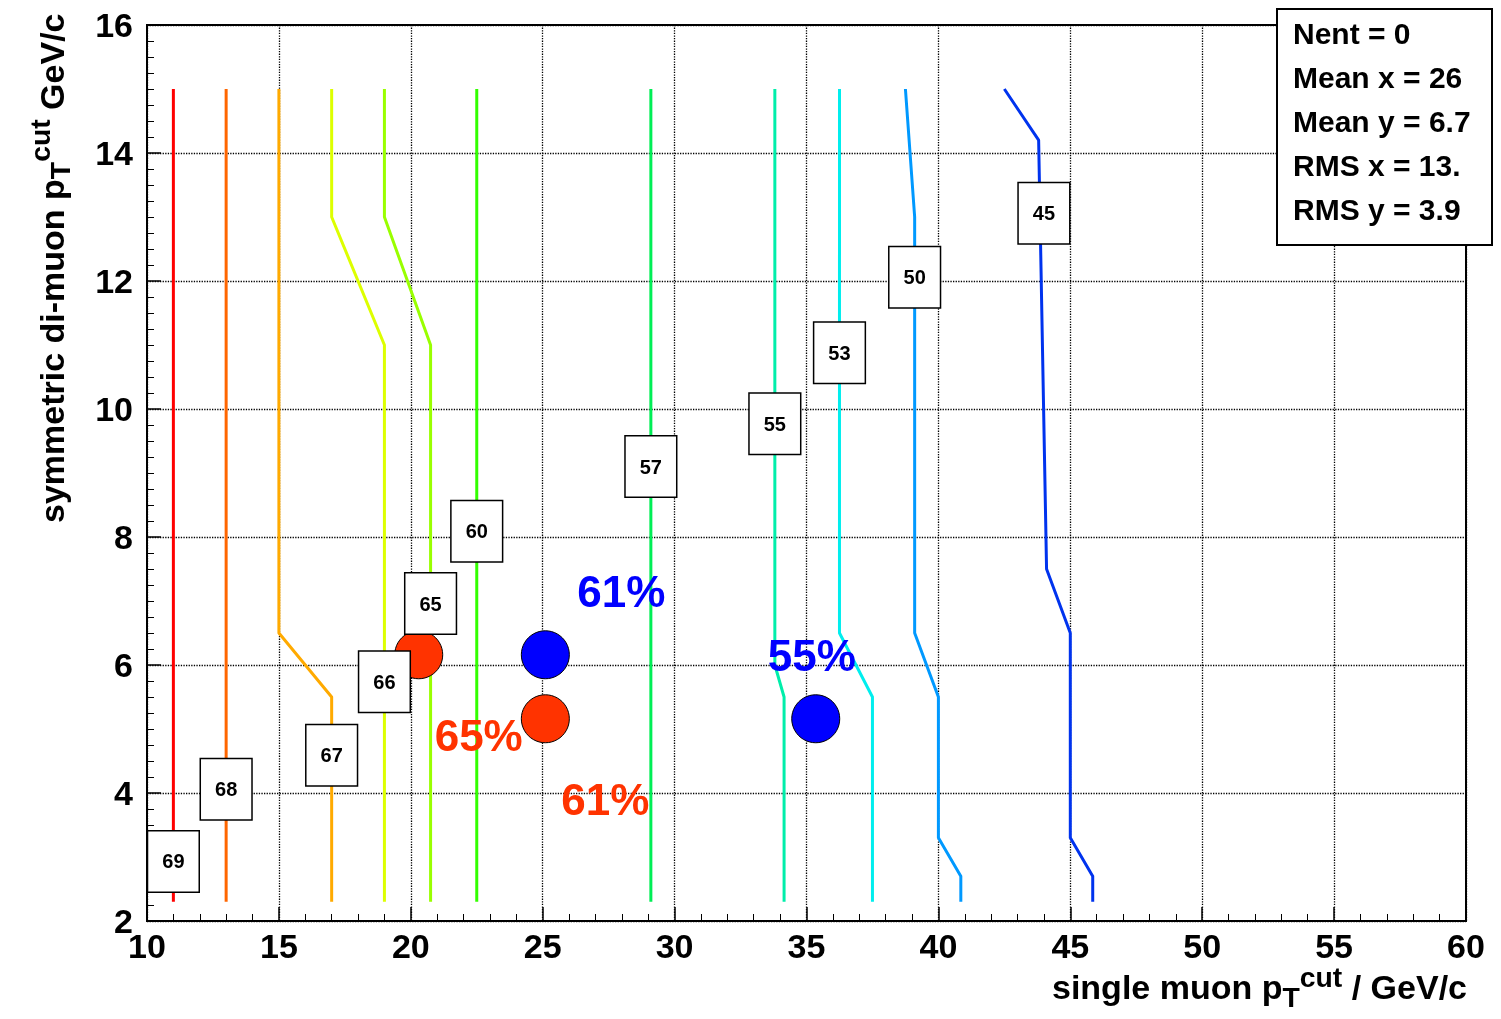 This screenshot has width=1501, height=1019. Describe the element at coordinates (774, 423) in the screenshot. I see `annotation: 55` at that location.